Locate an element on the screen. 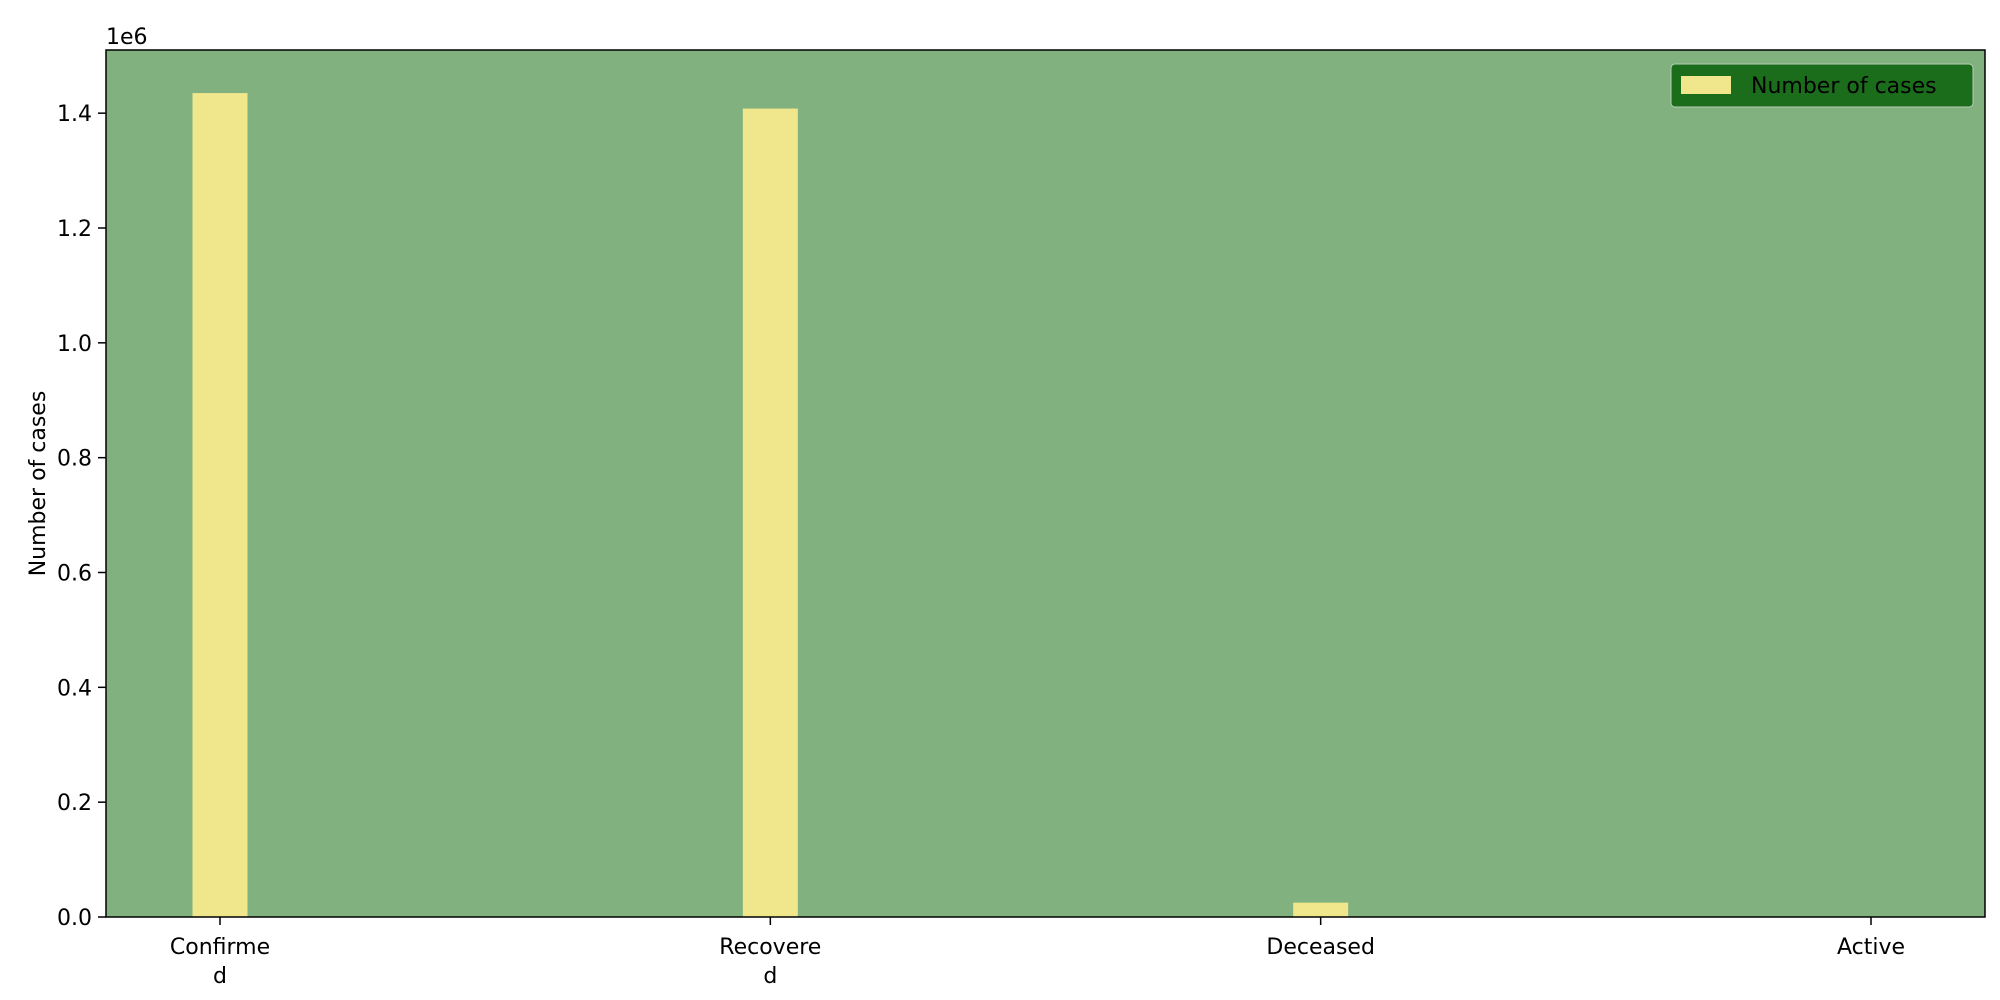  y-tick-label: 0.0 is located at coordinates (74, 918).